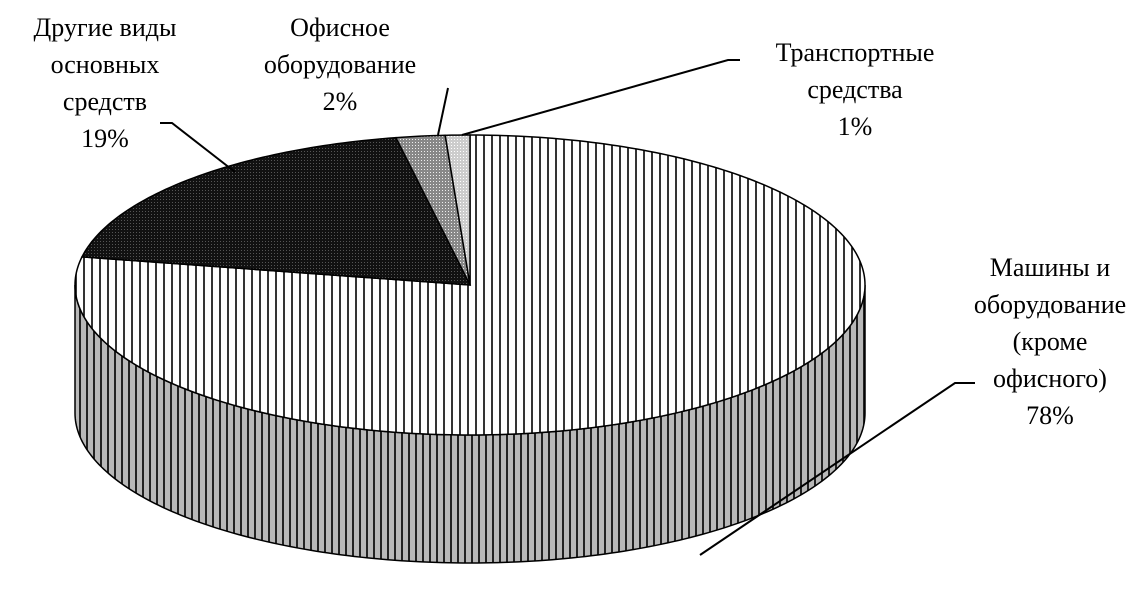 This screenshot has width=1139, height=591. Describe the element at coordinates (1050, 415) in the screenshot. I see `value-label: 78%` at that location.